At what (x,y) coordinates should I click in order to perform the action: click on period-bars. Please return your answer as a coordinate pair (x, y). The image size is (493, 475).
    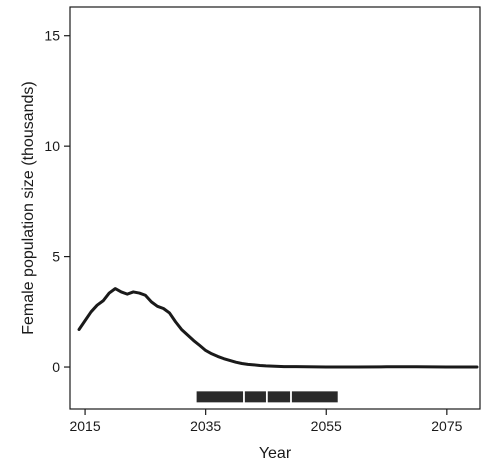
    Looking at the image, I should click on (267, 397).